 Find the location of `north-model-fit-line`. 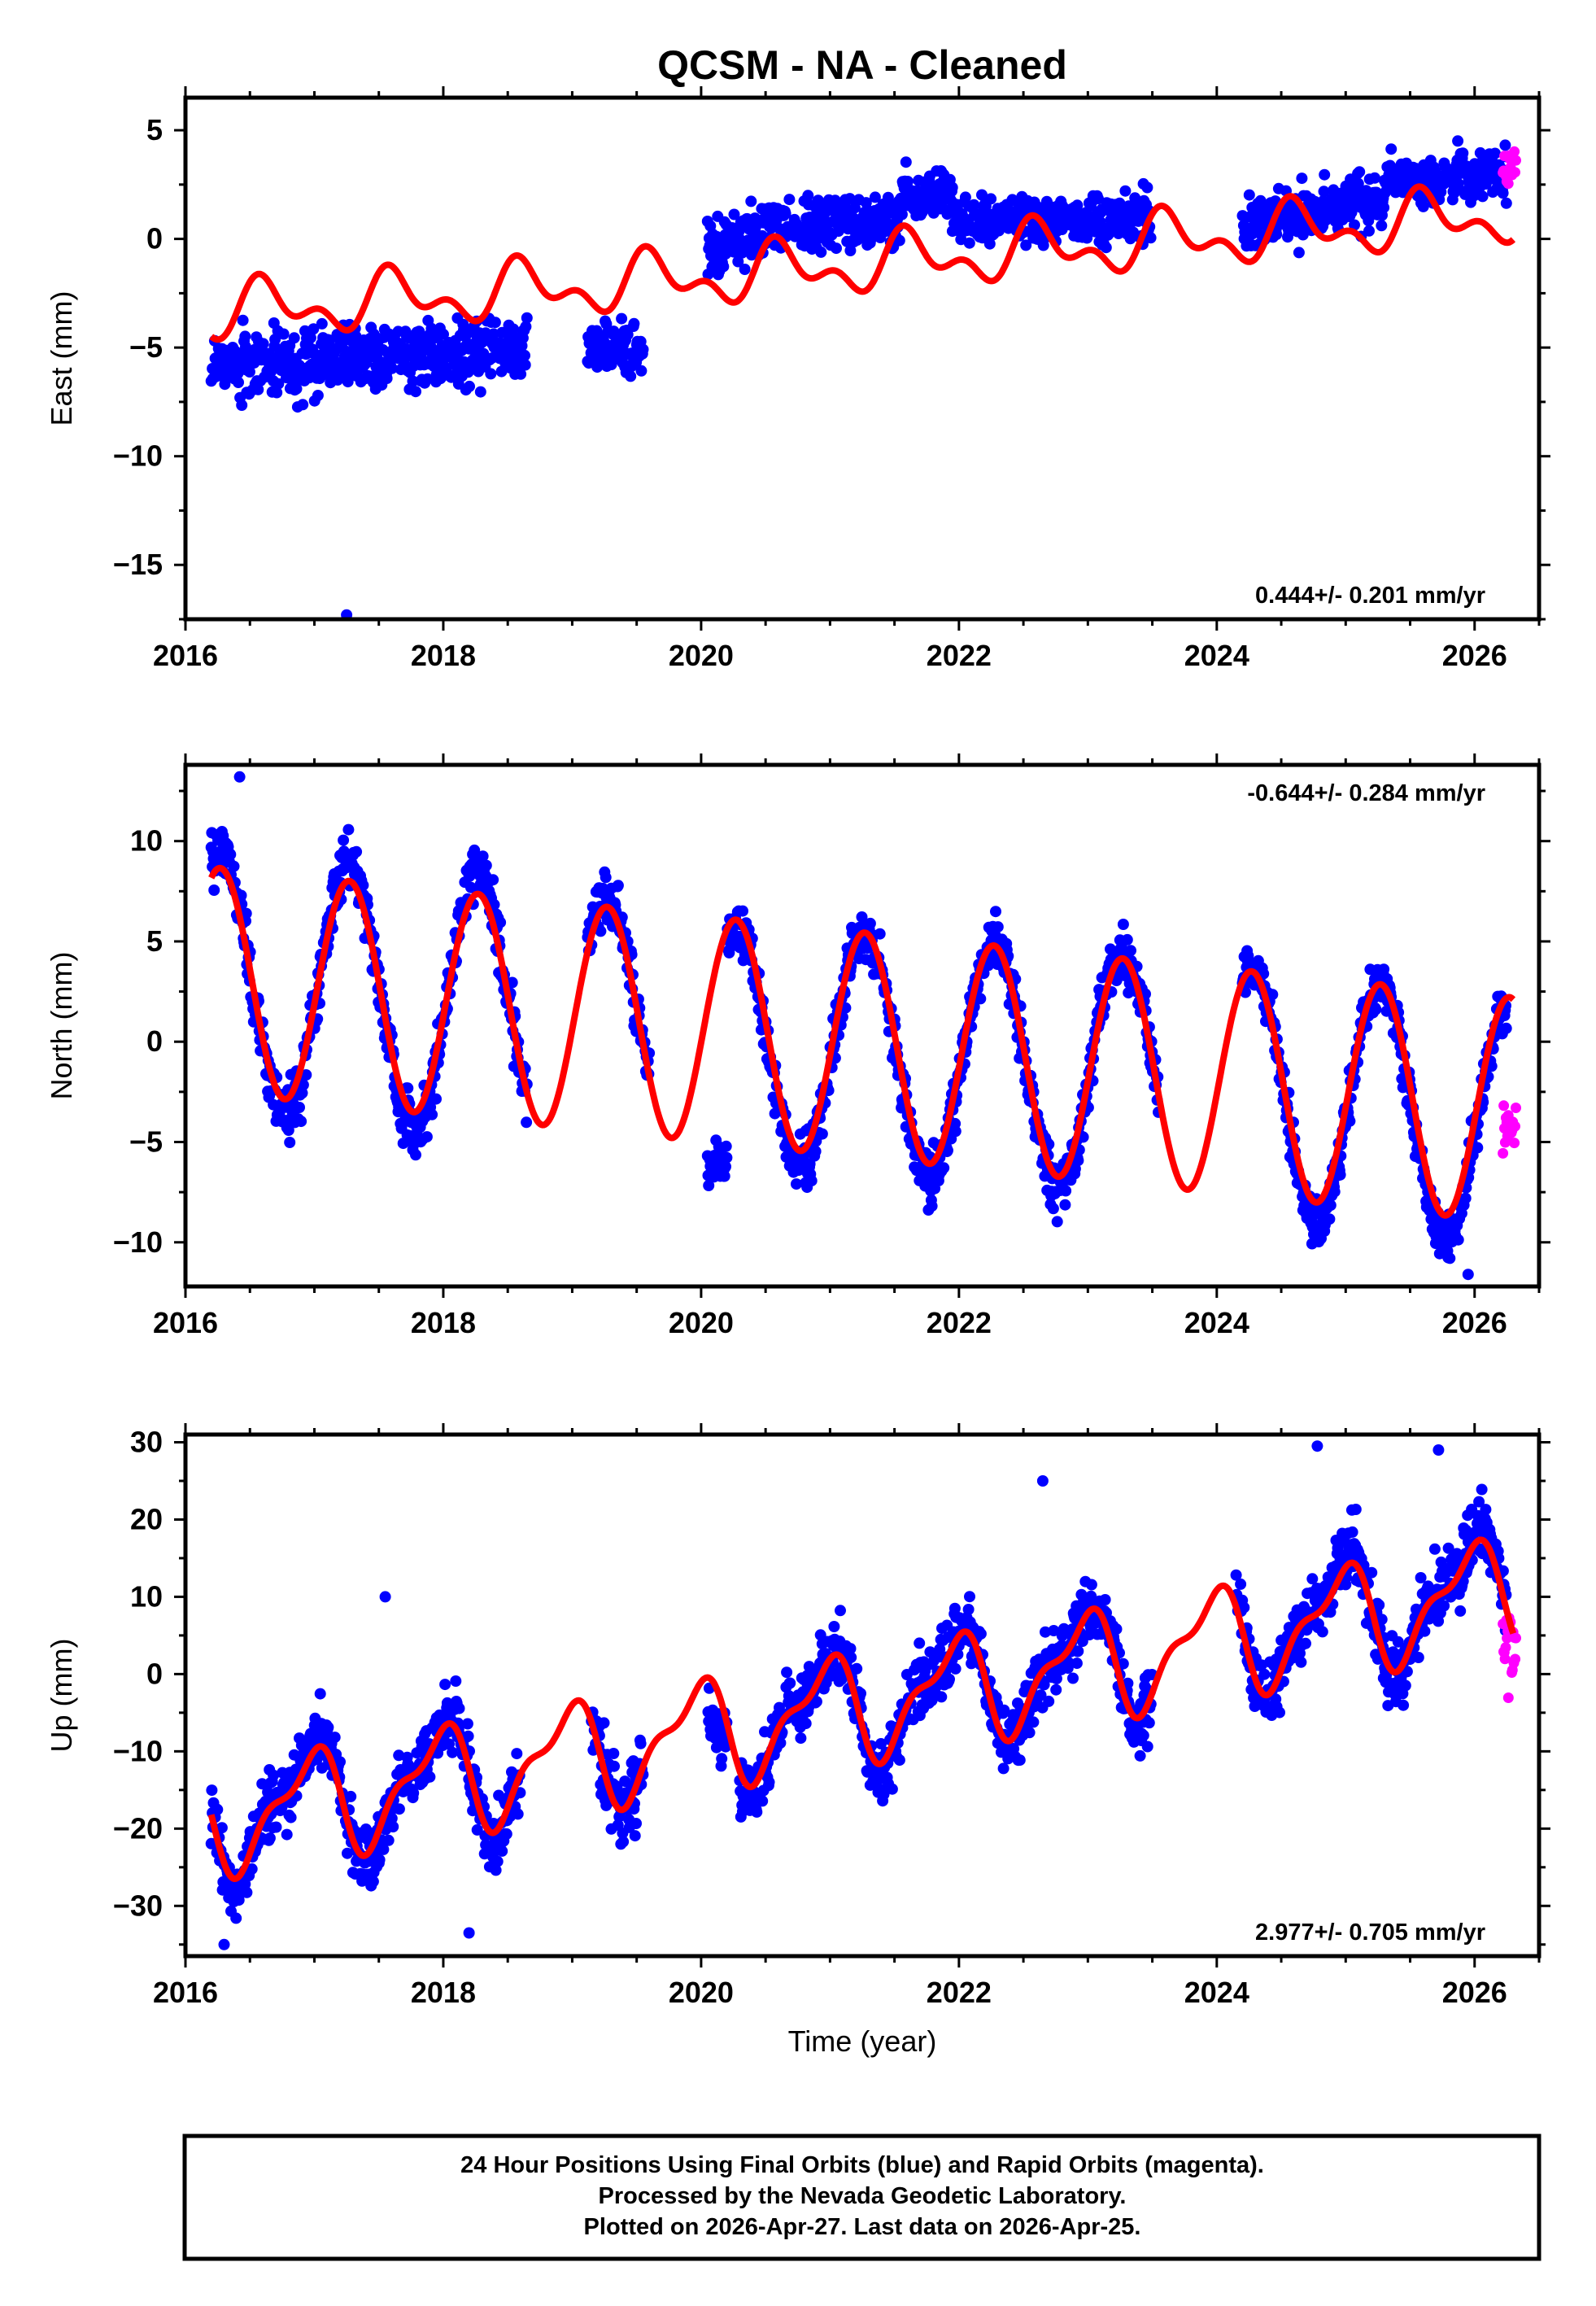

north-model-fit-line is located at coordinates (862, 1041).